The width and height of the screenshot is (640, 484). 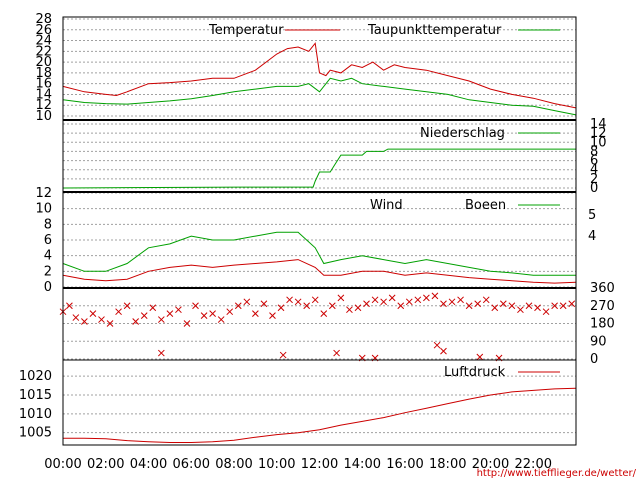 What do you see at coordinates (105, 464) in the screenshot?
I see `x-tick-label: 02:00` at bounding box center [105, 464].